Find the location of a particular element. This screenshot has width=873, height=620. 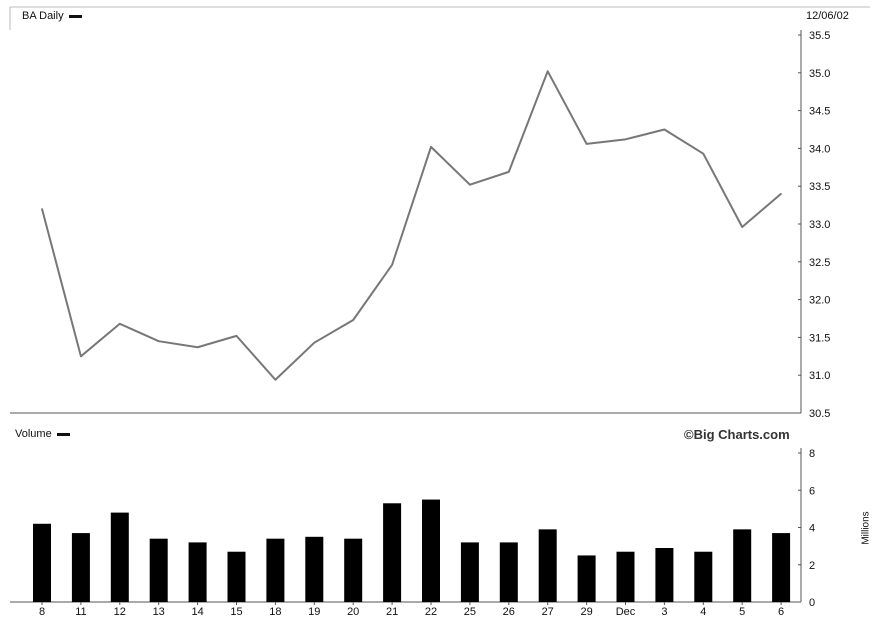

volume-y-tick-label: 8 is located at coordinates (812, 454).